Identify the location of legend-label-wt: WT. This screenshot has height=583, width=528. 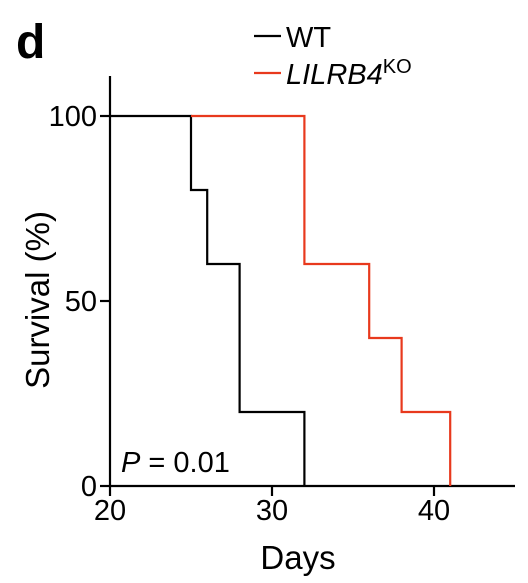
(308, 38).